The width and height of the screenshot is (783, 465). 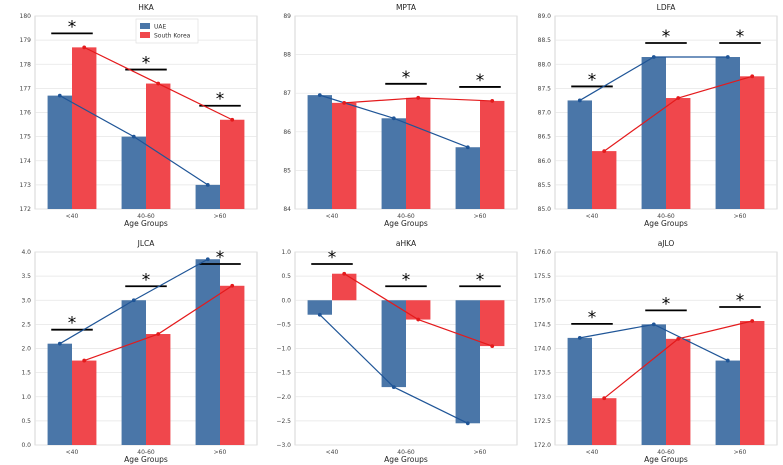 I want to click on y-tick-label: 89, so click(x=287, y=16).